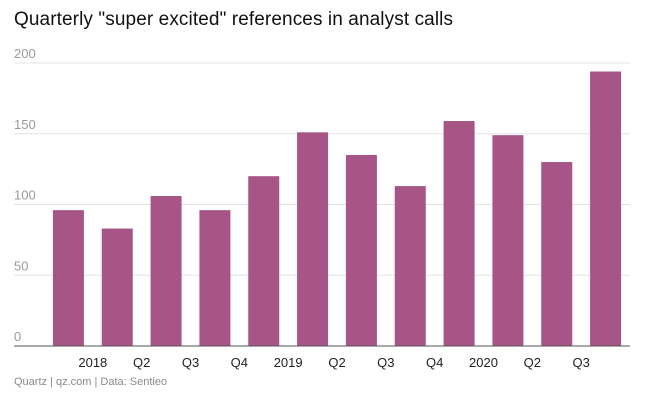  I want to click on source-note: Quartz | qz.com | Data: Sentieo, so click(91, 382).